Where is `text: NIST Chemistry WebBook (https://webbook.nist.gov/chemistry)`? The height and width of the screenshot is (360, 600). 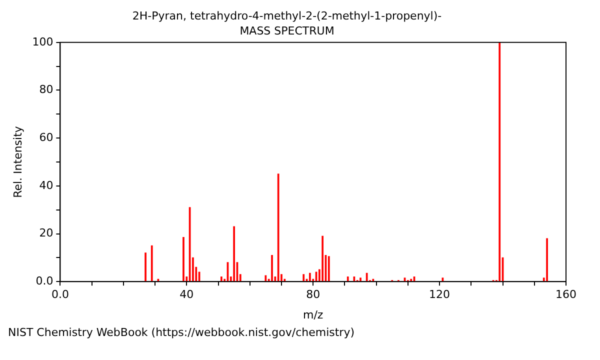 text: NIST Chemistry WebBook (https://webbook.nist.gov/chemistry) is located at coordinates (182, 332).